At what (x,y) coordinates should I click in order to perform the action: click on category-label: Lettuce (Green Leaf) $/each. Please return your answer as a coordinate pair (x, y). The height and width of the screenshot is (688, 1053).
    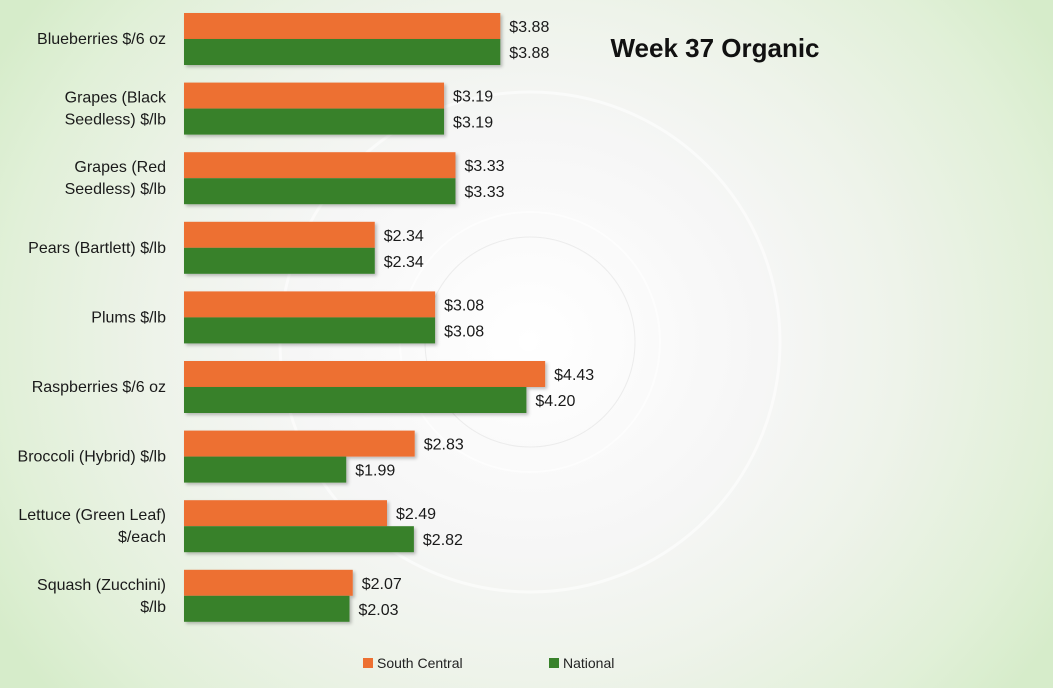
    Looking at the image, I should click on (92, 526).